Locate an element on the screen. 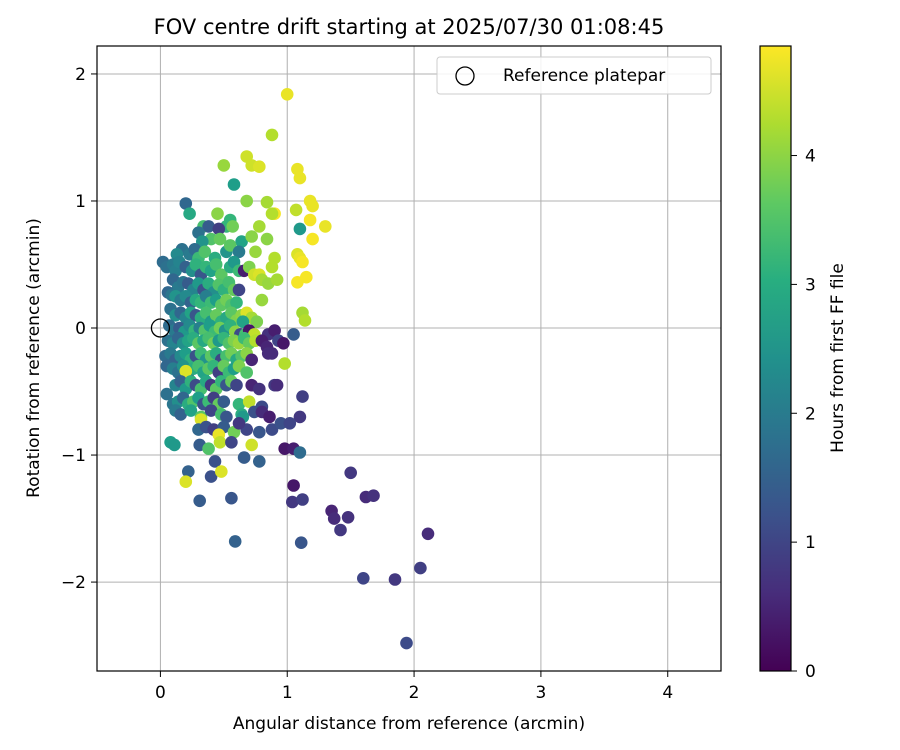 This screenshot has width=900, height=750. legend-marker-reference-platepar is located at coordinates (465, 76).